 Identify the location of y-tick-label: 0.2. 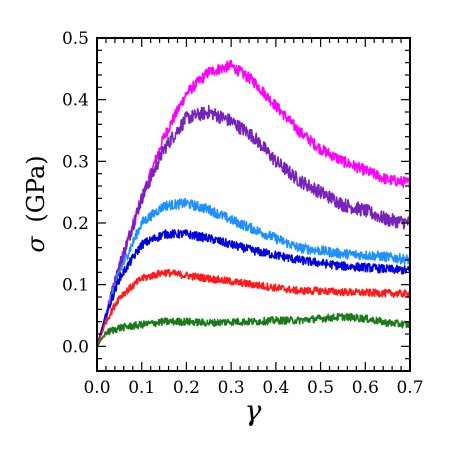
(75, 224).